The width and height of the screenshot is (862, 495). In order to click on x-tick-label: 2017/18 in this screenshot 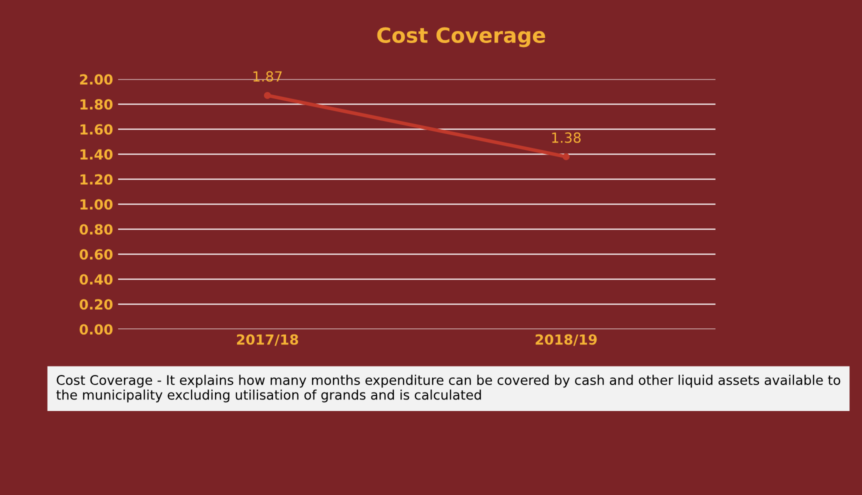, I will do `click(267, 340)`.